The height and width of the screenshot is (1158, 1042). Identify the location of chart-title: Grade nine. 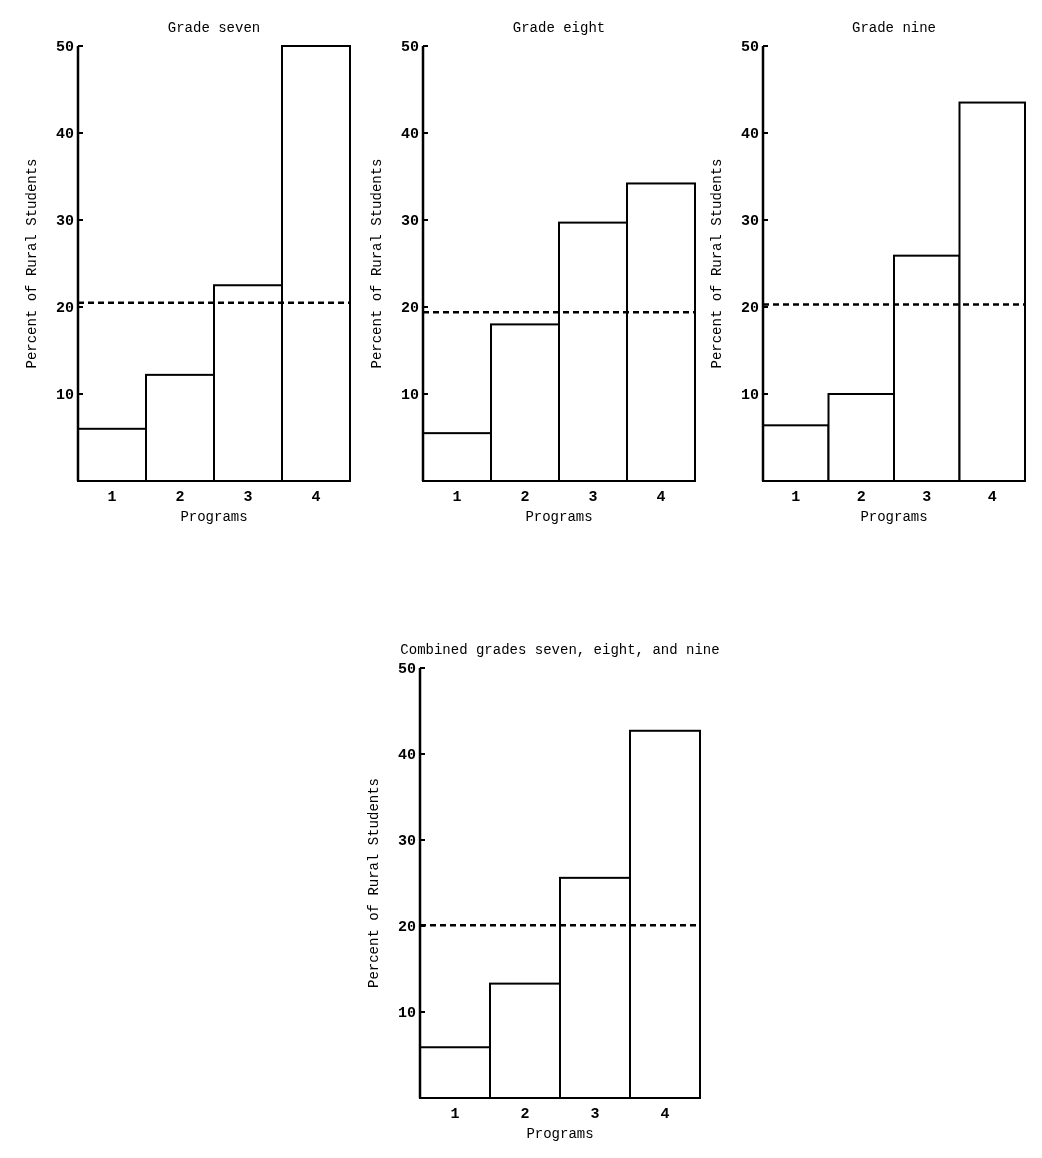
(894, 28).